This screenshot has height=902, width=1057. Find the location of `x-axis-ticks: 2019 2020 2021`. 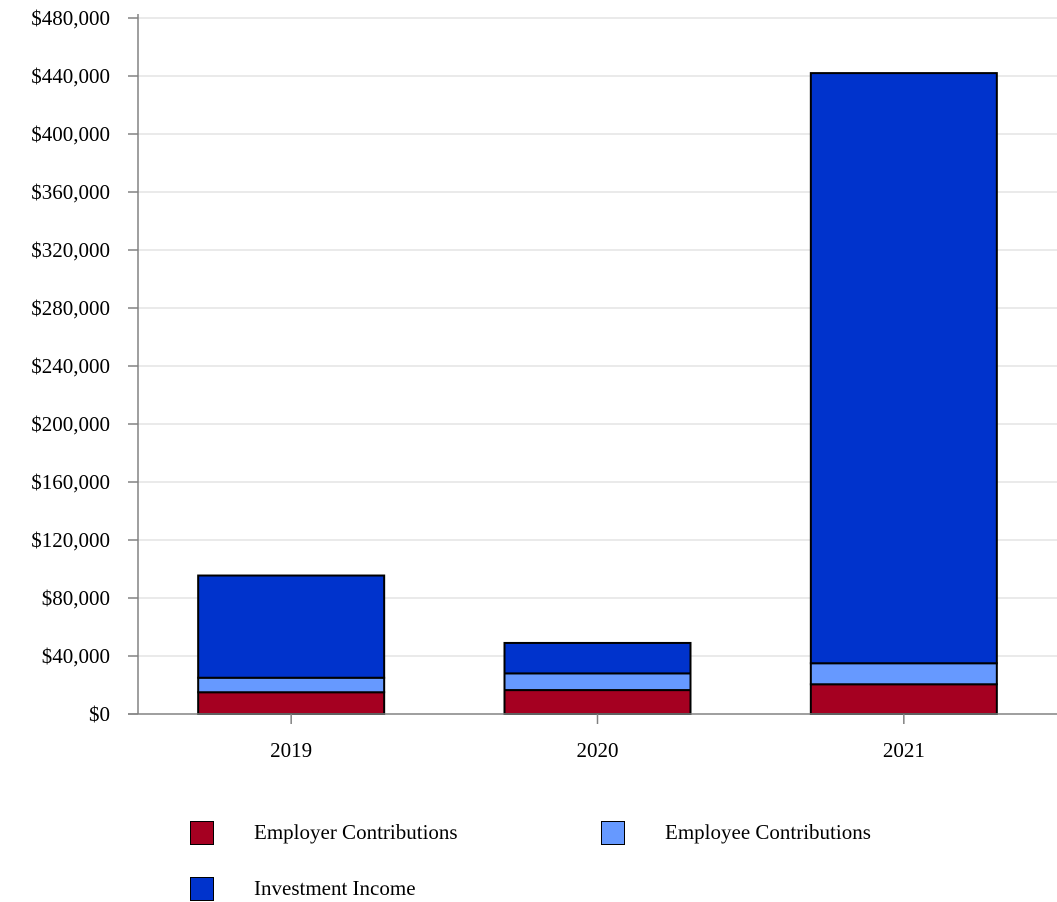

x-axis-ticks: 2019 2020 2021 is located at coordinates (597, 738).